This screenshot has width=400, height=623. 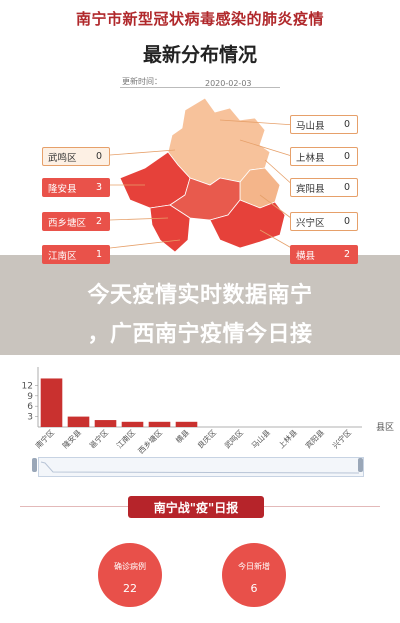 I want to click on update-date: 2020-02-03, so click(x=228, y=83).